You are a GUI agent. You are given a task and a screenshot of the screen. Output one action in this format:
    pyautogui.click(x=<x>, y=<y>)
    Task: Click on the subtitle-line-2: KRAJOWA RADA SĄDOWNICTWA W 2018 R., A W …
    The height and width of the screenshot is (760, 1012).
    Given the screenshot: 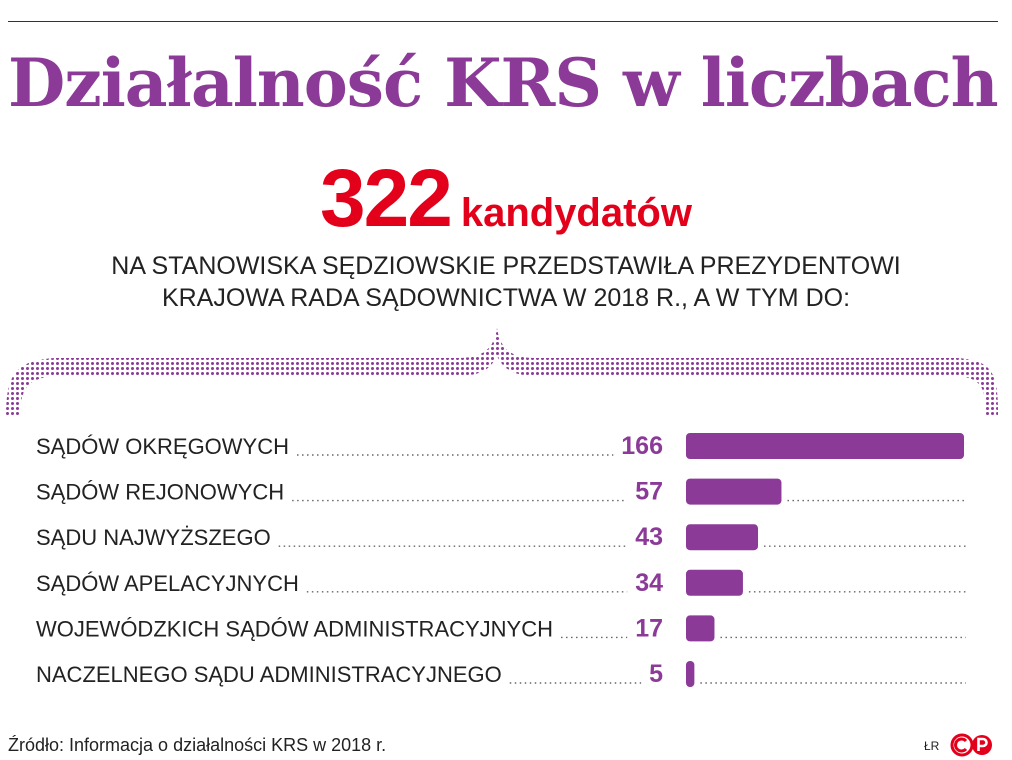 What is the action you would take?
    pyautogui.click(x=506, y=298)
    